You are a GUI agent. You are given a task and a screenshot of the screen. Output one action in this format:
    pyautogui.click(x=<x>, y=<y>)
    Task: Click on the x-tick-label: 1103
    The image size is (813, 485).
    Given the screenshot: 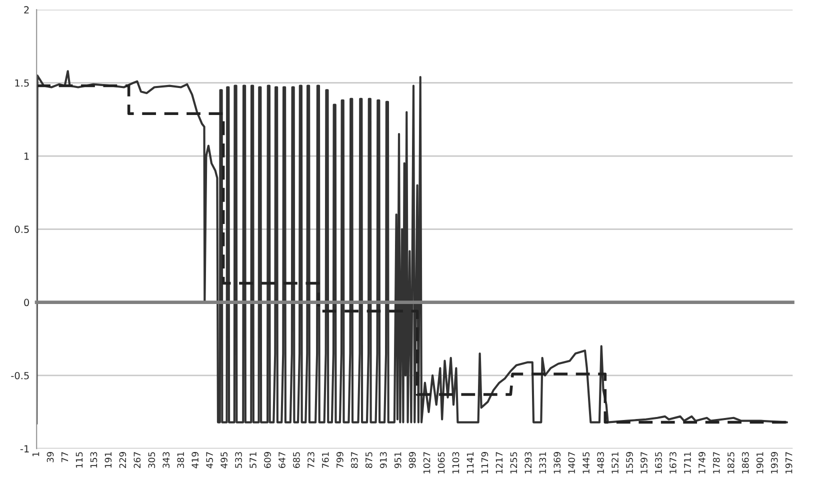 What is the action you would take?
    pyautogui.click(x=456, y=463)
    